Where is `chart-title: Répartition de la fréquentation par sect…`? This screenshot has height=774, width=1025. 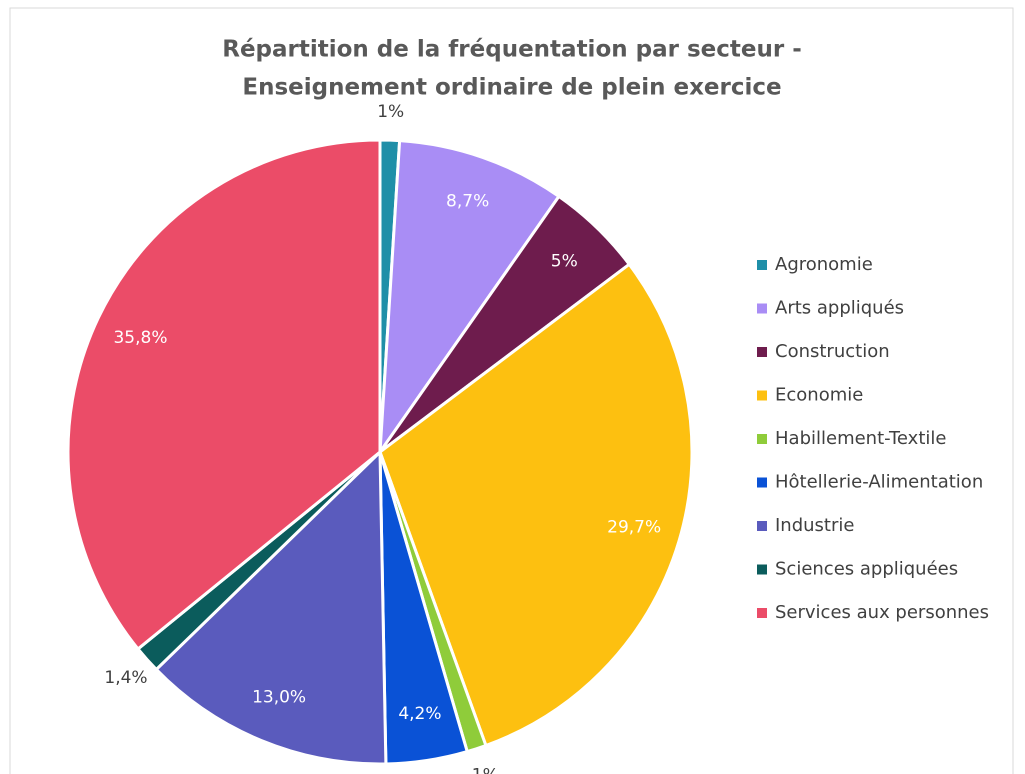
chart-title: Répartition de la fréquentation par sect… is located at coordinates (512, 50).